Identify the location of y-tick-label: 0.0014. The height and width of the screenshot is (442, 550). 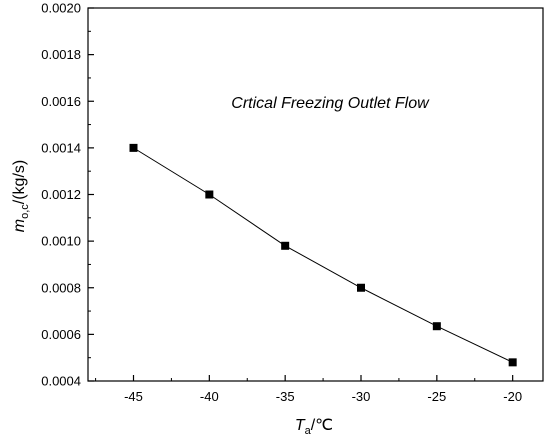
(61, 147).